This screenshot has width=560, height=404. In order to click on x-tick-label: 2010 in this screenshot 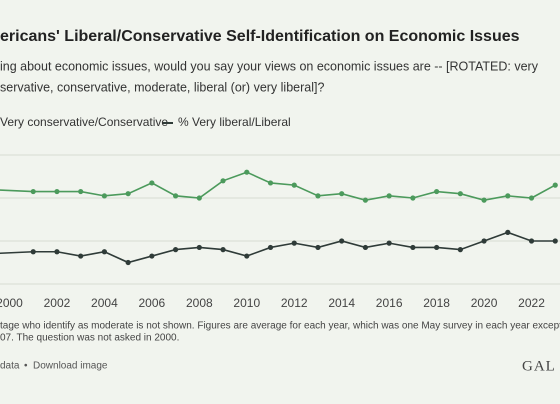, I will do `click(246, 303)`.